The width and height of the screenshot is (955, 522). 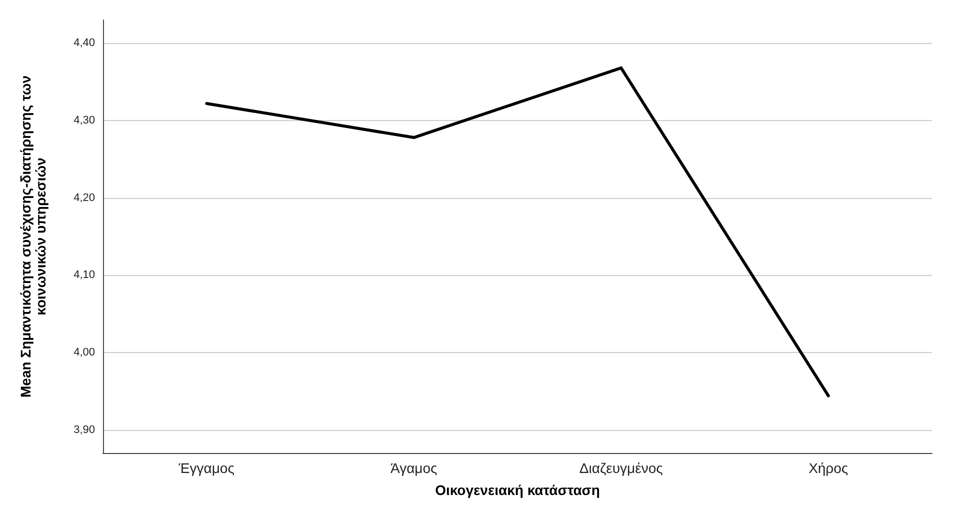 What do you see at coordinates (84, 275) in the screenshot?
I see `y-tick-label: 4,10` at bounding box center [84, 275].